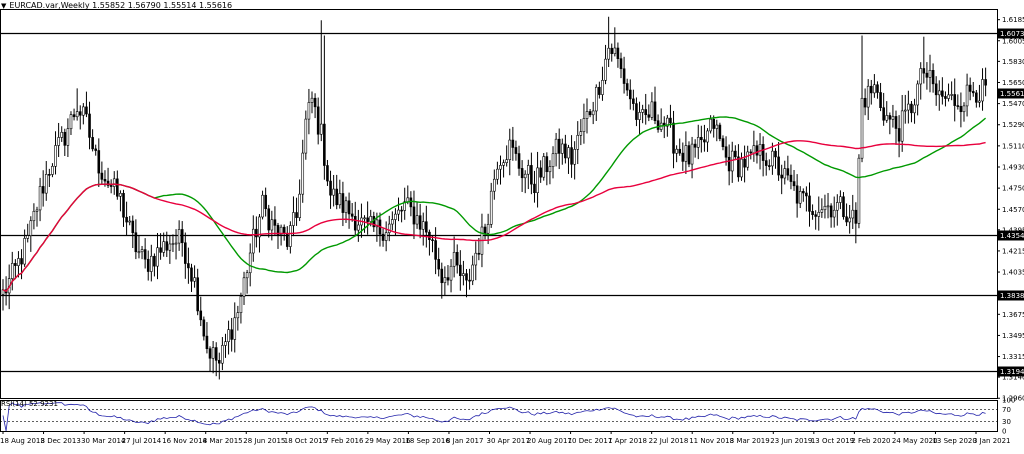  What do you see at coordinates (1013, 399) in the screenshot?
I see `price-tick-label: 1.29600` at bounding box center [1013, 399].